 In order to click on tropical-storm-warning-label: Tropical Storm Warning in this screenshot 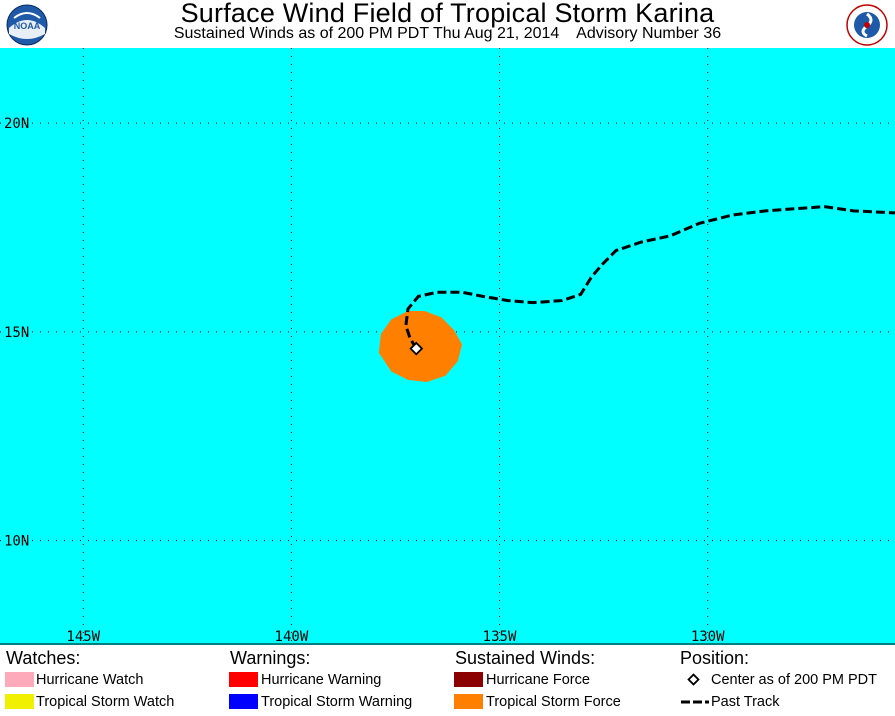, I will do `click(337, 702)`.